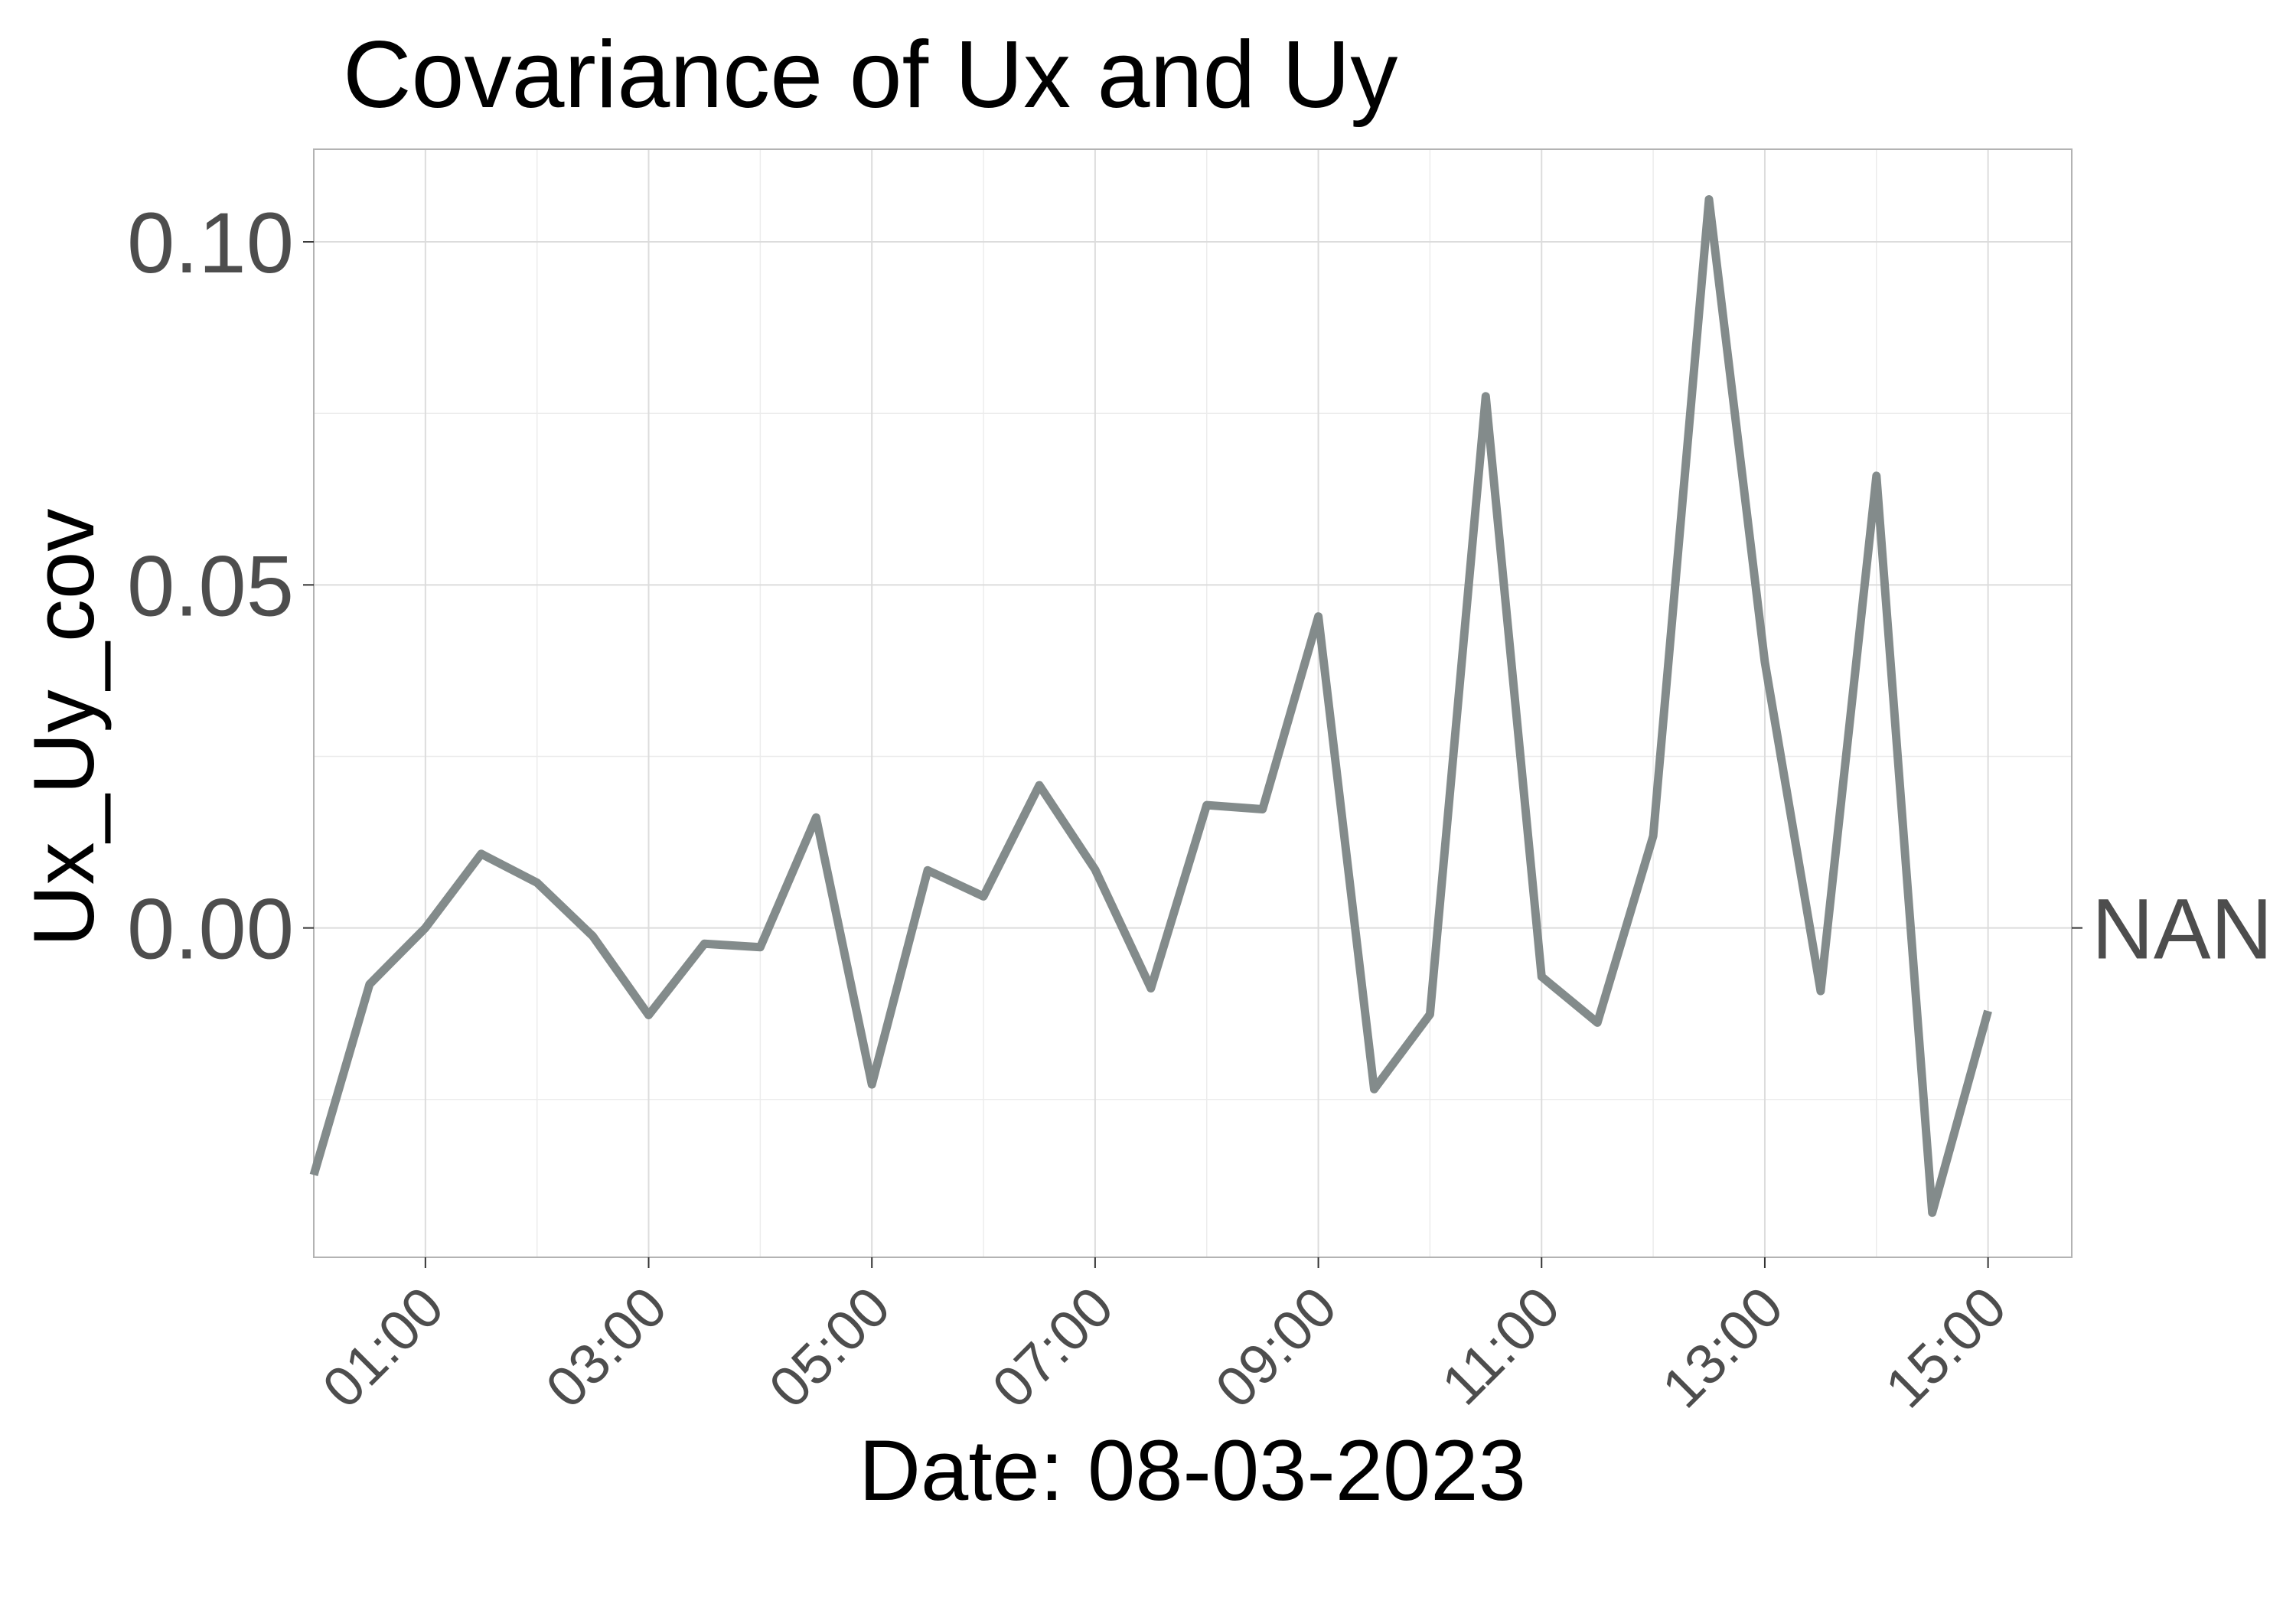 This screenshot has width=2296, height=1607. What do you see at coordinates (64, 728) in the screenshot?
I see `y-axis-title: Ux_Uy_cov` at bounding box center [64, 728].